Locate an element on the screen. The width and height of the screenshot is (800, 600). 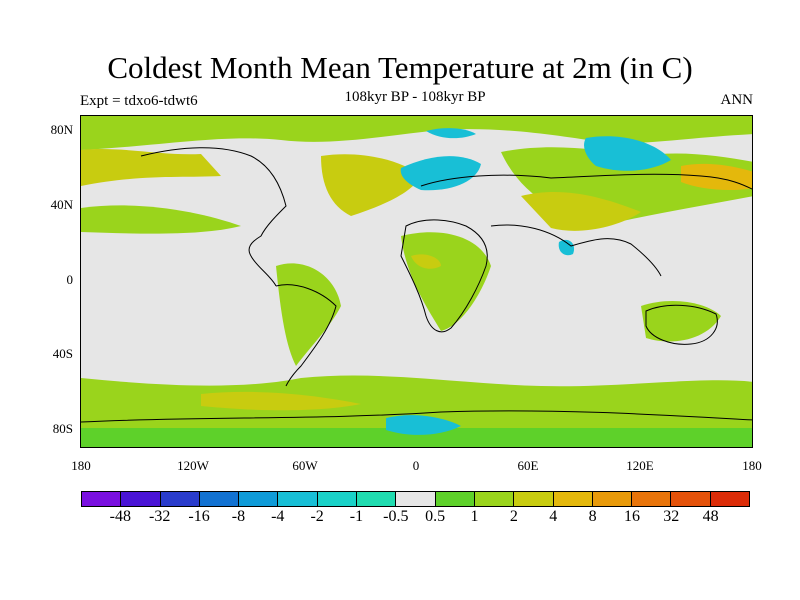
lat-label-0: 0 is located at coordinates (70, 279).